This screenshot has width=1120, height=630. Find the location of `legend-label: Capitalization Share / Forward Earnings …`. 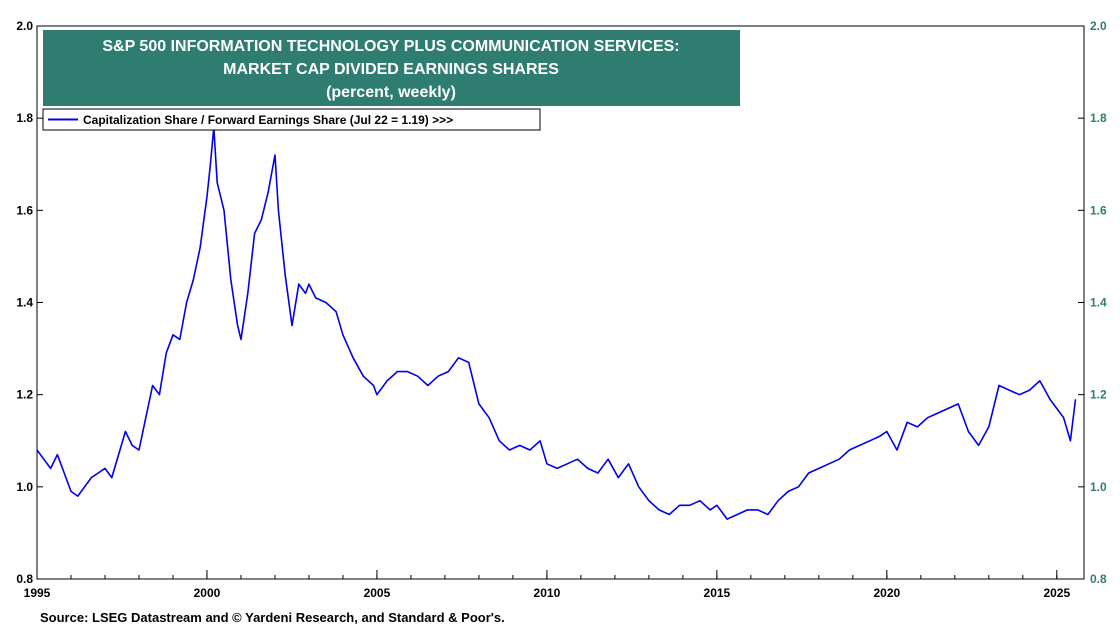

legend-label: Capitalization Share / Forward Earnings … is located at coordinates (268, 120).